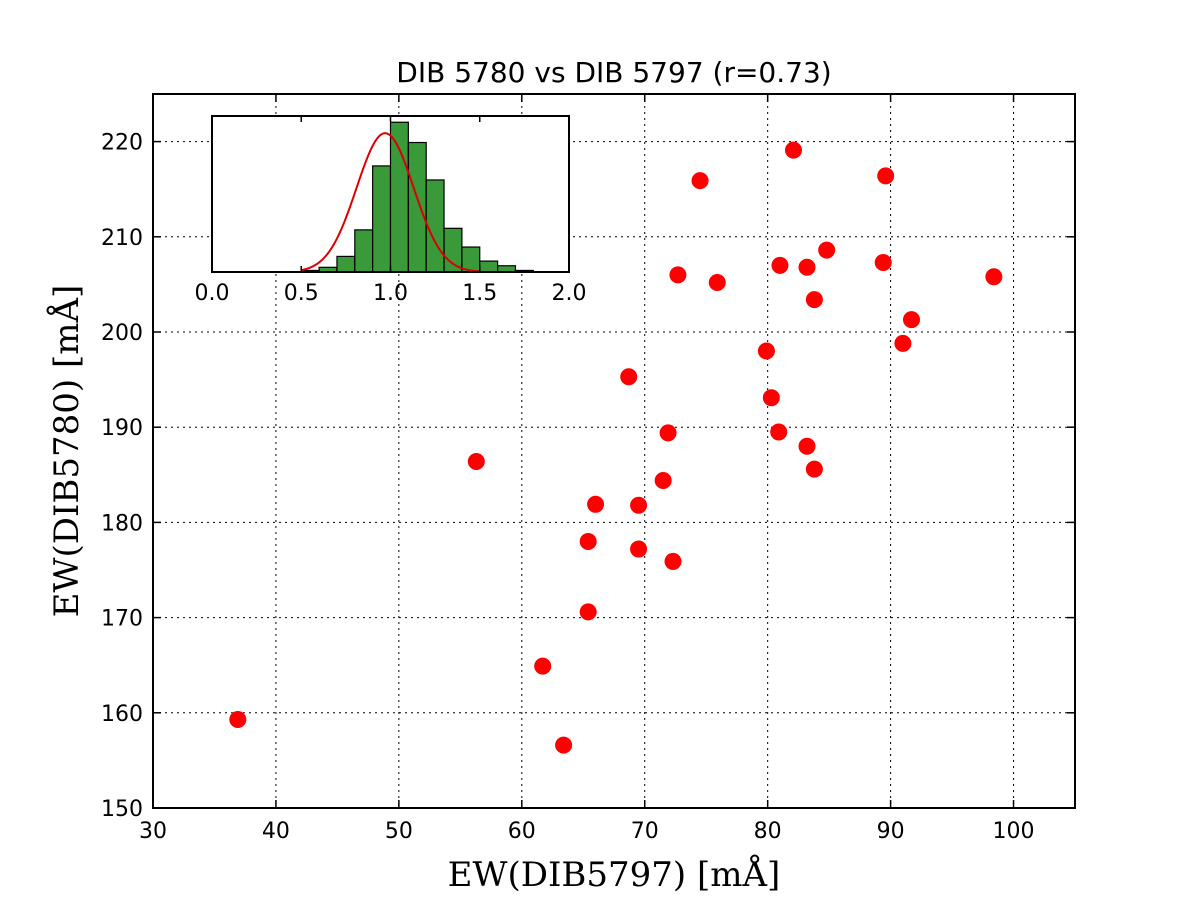  Describe the element at coordinates (645, 831) in the screenshot. I see `x-tick-label: 70` at that location.